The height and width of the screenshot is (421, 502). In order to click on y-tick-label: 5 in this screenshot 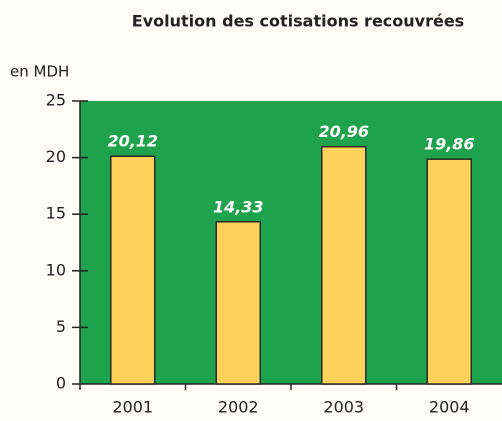, I will do `click(61, 326)`.